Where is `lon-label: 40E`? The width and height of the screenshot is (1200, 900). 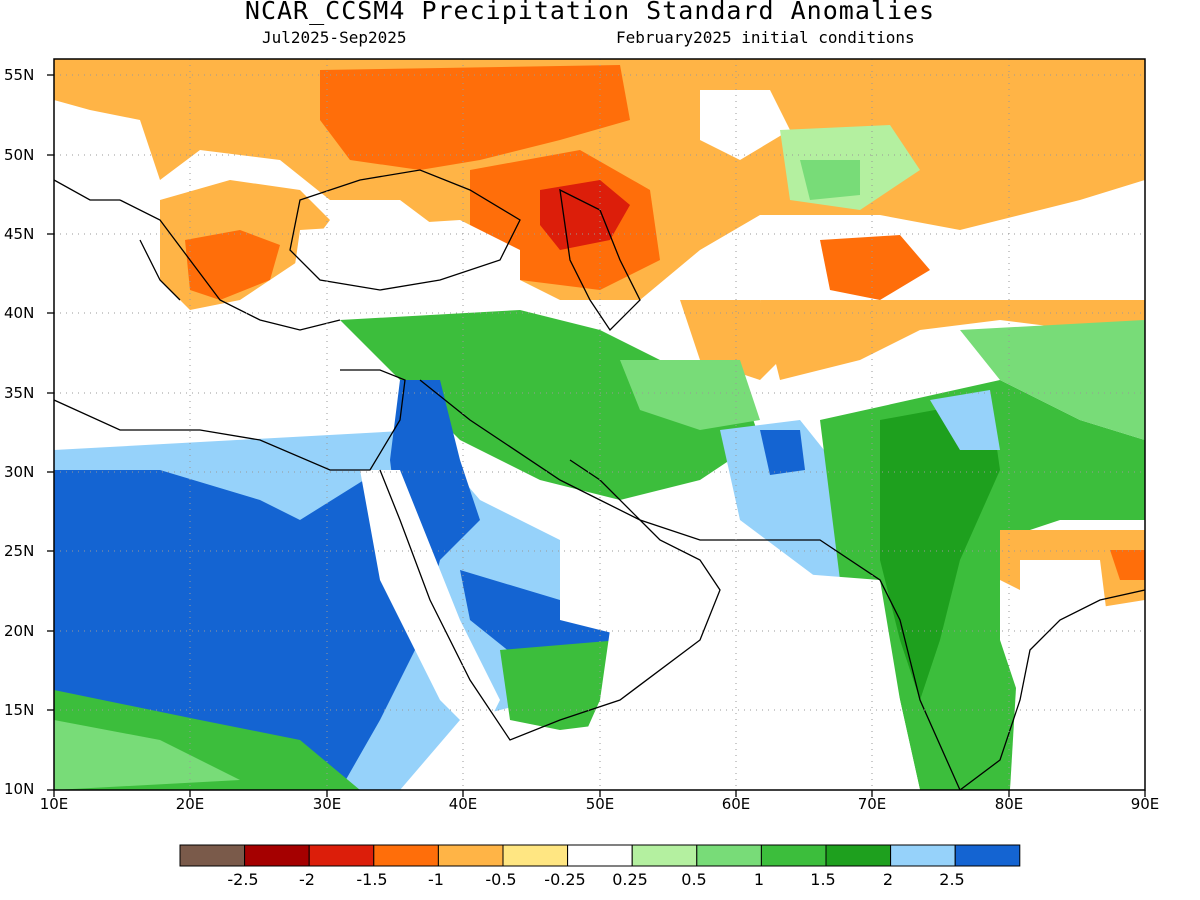 lon-label: 40E is located at coordinates (463, 804).